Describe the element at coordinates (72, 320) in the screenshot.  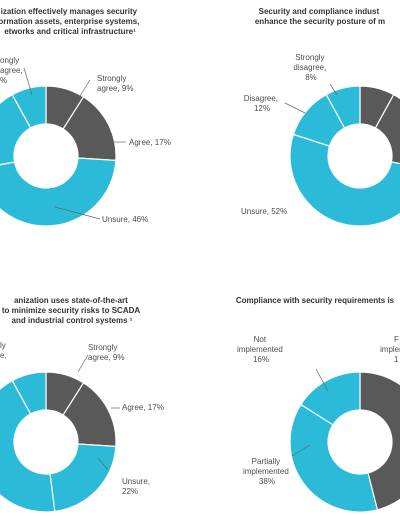
I see `chart-3-title-line-3: and industrial control systems ¹` at that location.